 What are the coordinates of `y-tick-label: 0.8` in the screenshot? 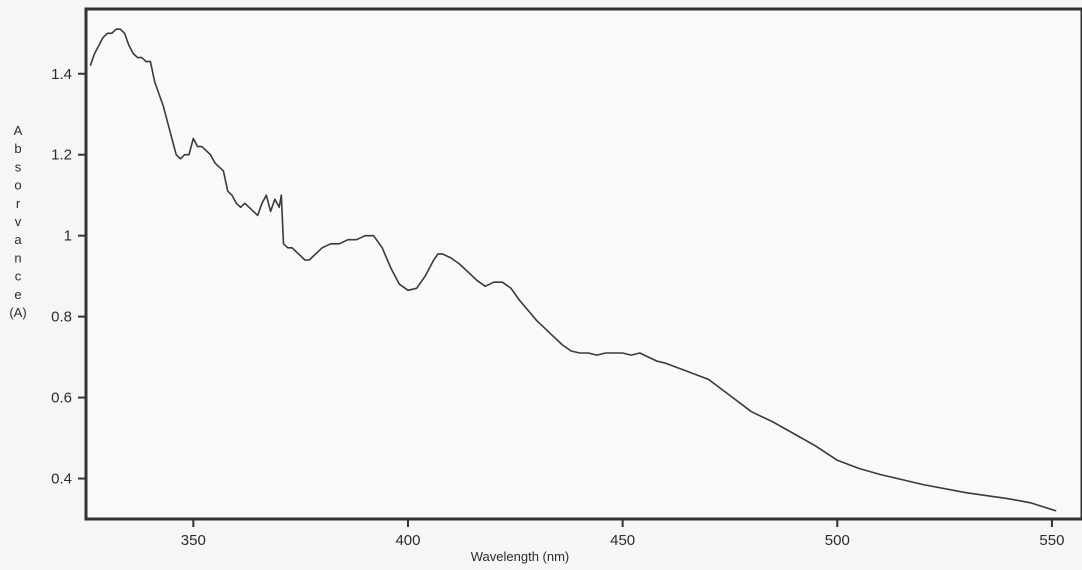 It's located at (61, 317).